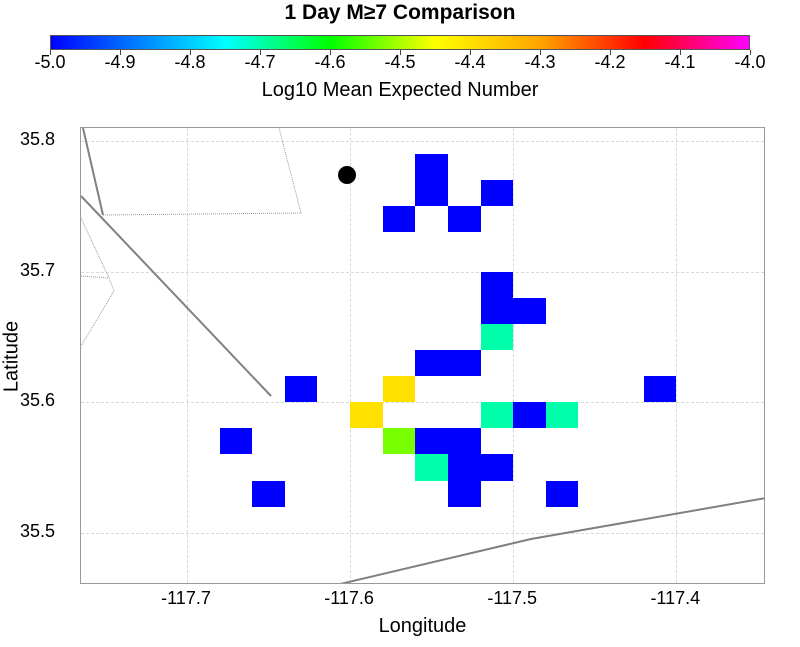 This screenshot has height=647, width=800. Describe the element at coordinates (470, 62) in the screenshot. I see `colorbar-tick-label: -4.4` at that location.